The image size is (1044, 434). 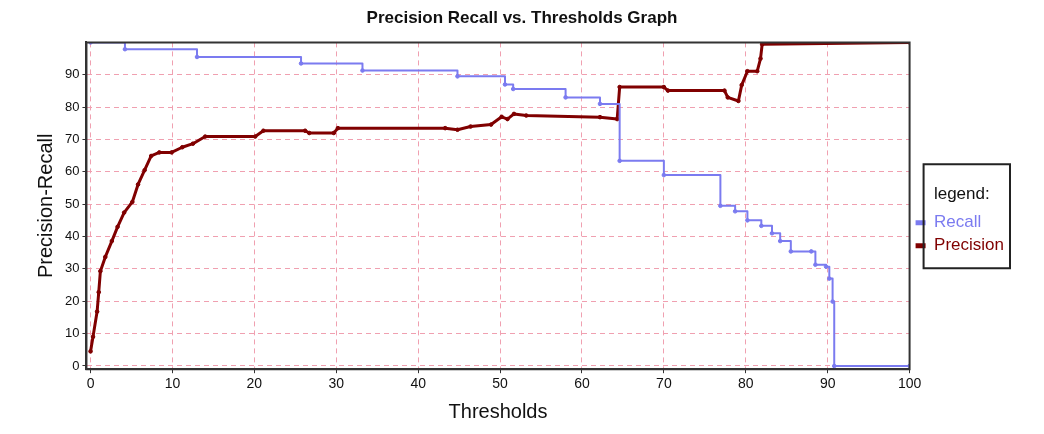 What do you see at coordinates (254, 383) in the screenshot?
I see `x-tick-label: 20` at bounding box center [254, 383].